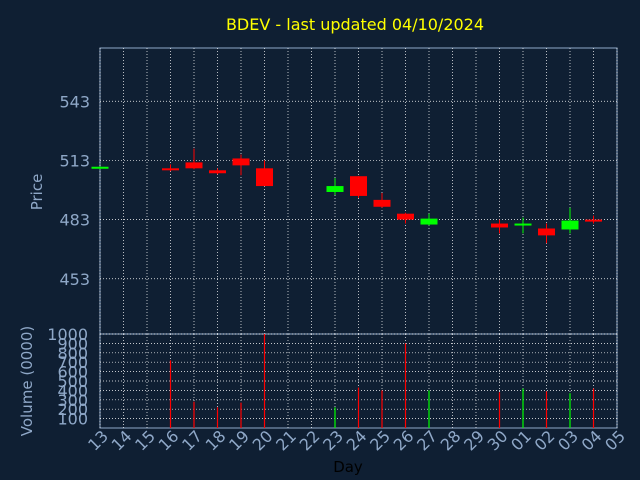 This screenshot has width=640, height=480. I want to click on volume-tick-label: 400, so click(72, 390).